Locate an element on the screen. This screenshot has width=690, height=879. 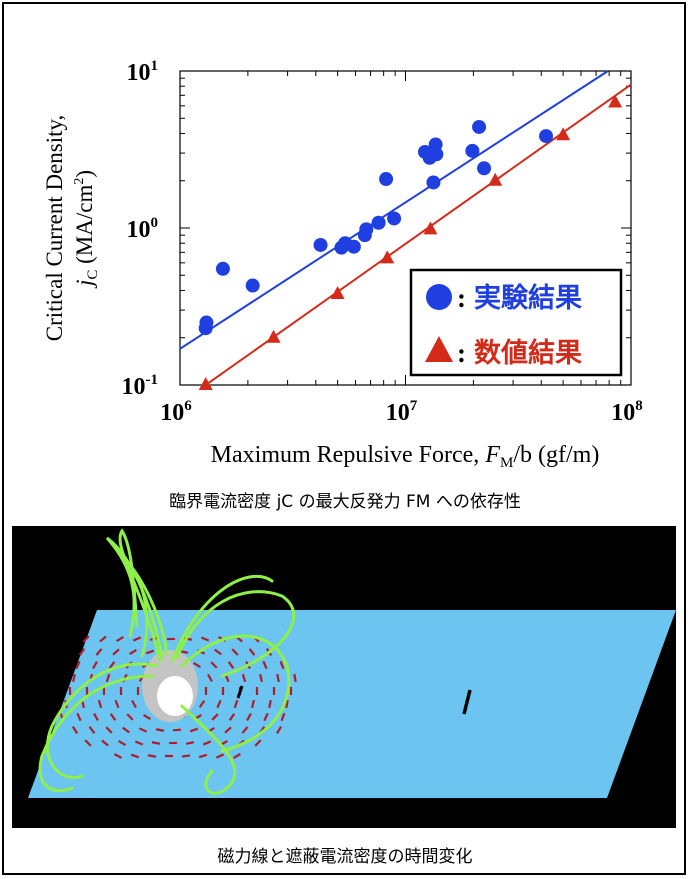
sensor-mark-right is located at coordinates (467, 702).